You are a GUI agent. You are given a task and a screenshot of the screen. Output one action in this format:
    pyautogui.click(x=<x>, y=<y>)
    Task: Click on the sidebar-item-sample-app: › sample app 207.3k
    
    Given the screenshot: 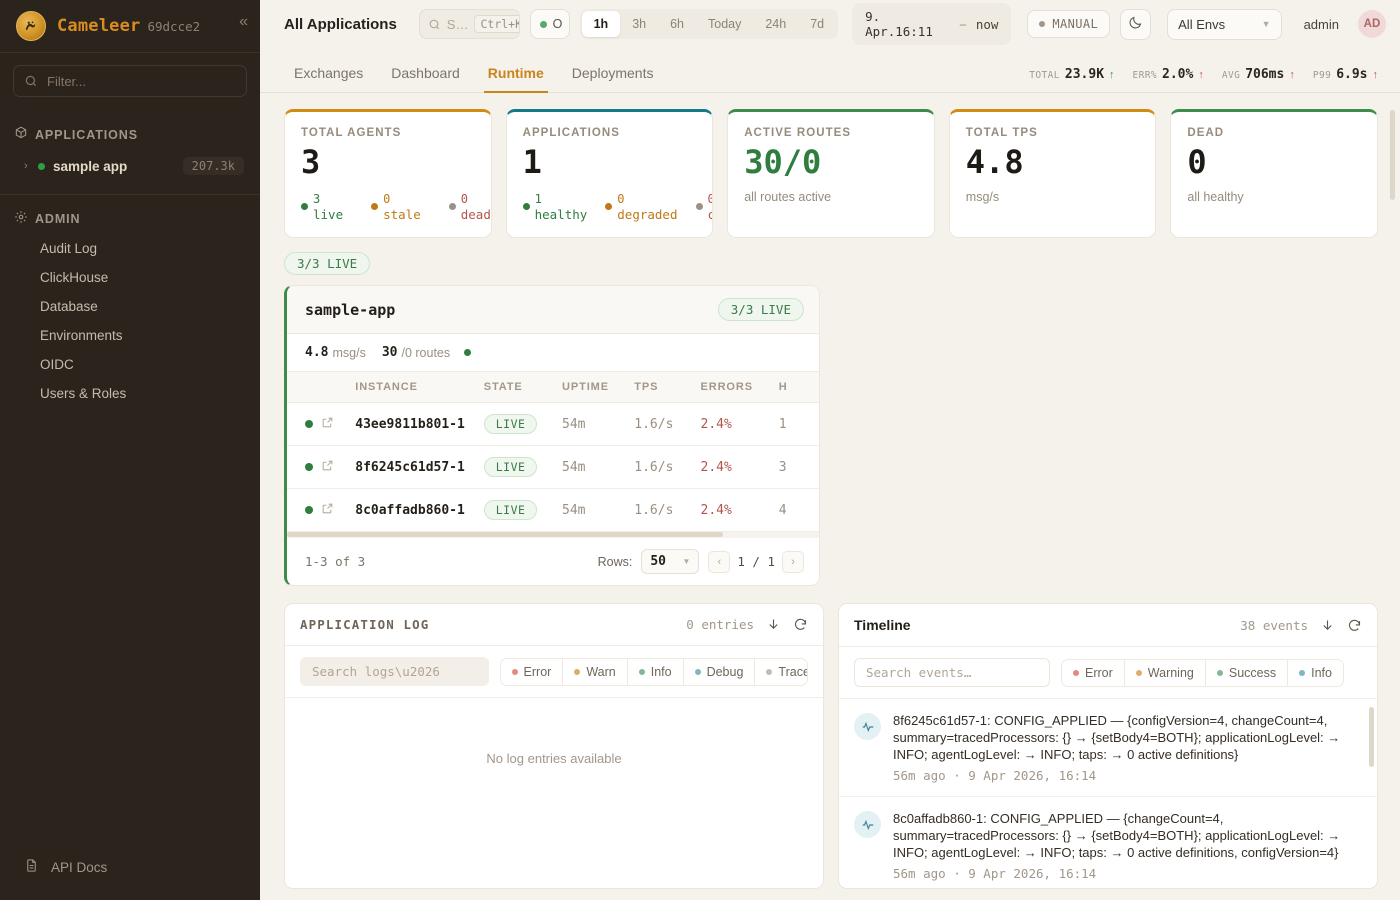 What is the action you would take?
    pyautogui.click(x=130, y=166)
    